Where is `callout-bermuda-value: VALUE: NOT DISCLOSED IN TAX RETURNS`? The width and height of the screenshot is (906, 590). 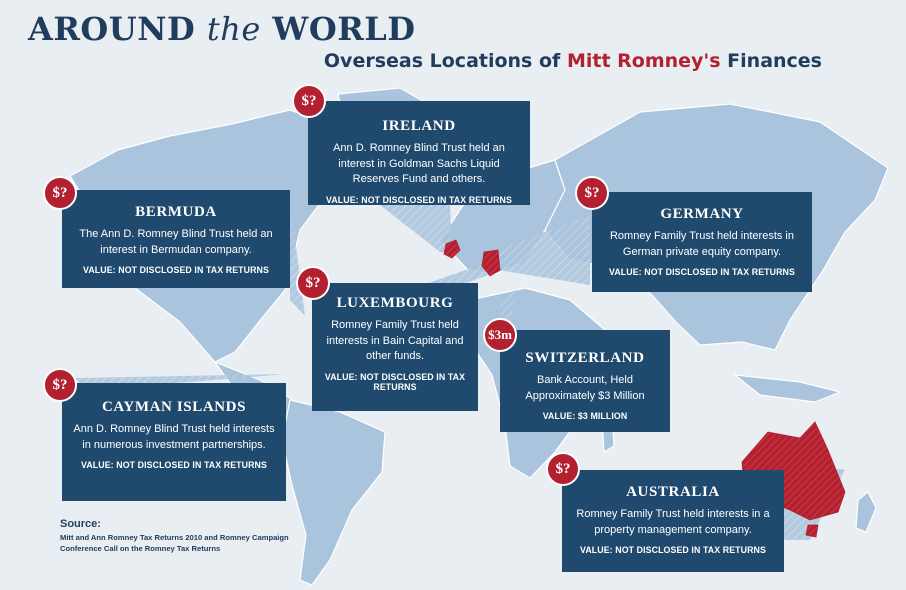
callout-bermuda-value: VALUE: NOT DISCLOSED IN TAX RETURNS is located at coordinates (176, 270).